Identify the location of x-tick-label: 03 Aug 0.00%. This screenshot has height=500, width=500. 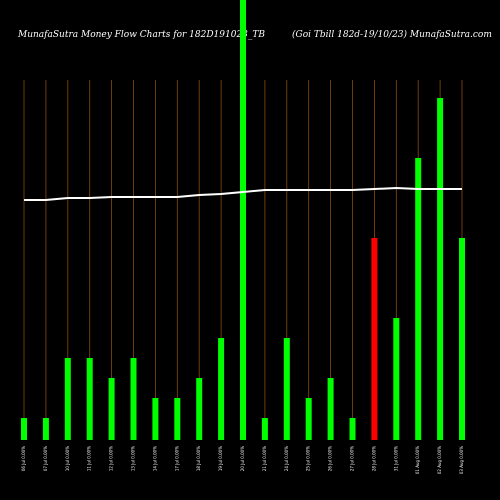
(461, 460).